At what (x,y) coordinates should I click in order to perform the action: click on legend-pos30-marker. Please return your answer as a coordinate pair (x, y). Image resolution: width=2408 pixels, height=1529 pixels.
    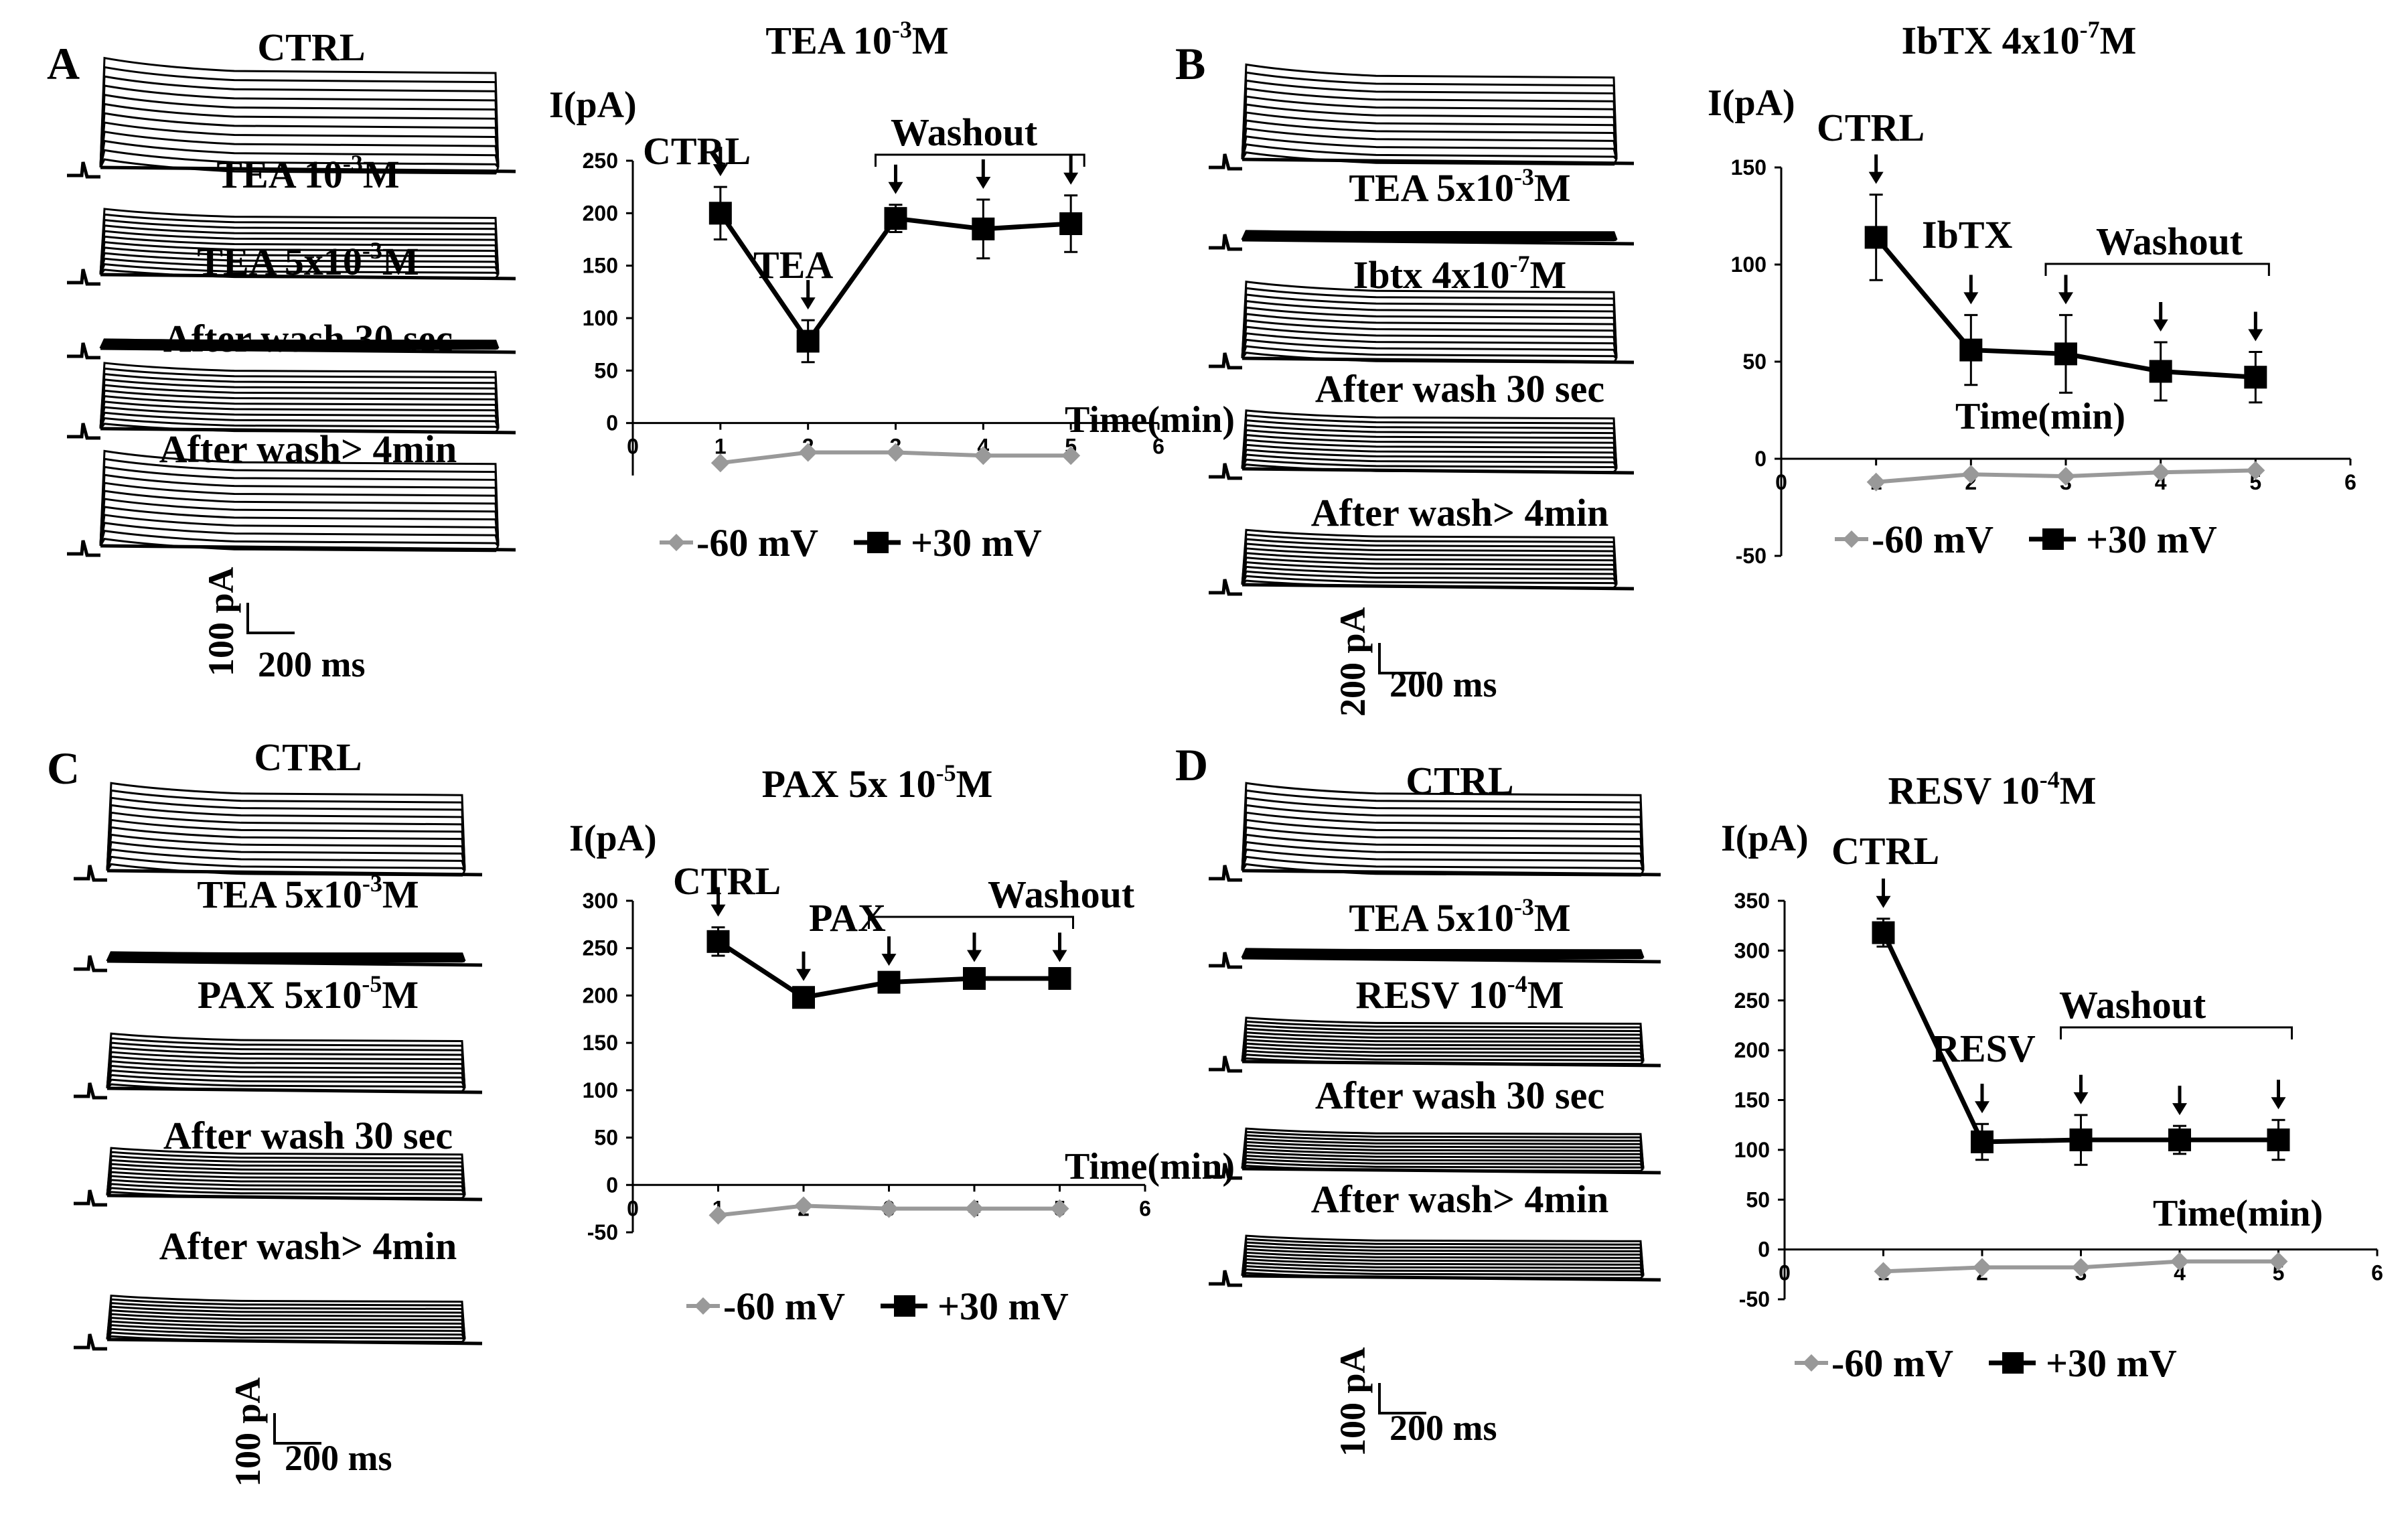
    Looking at the image, I should click on (904, 1306).